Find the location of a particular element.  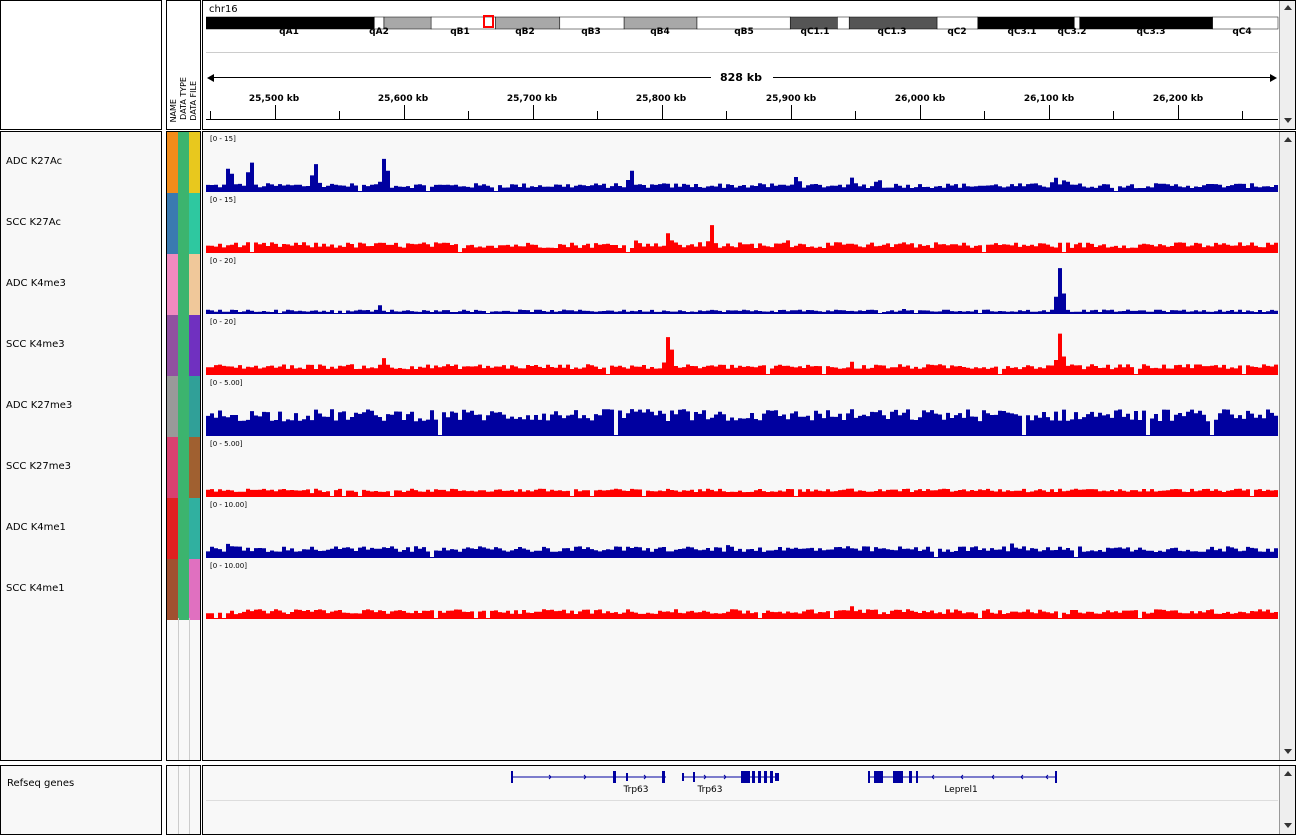

header-scrollbar is located at coordinates (1287, 65).